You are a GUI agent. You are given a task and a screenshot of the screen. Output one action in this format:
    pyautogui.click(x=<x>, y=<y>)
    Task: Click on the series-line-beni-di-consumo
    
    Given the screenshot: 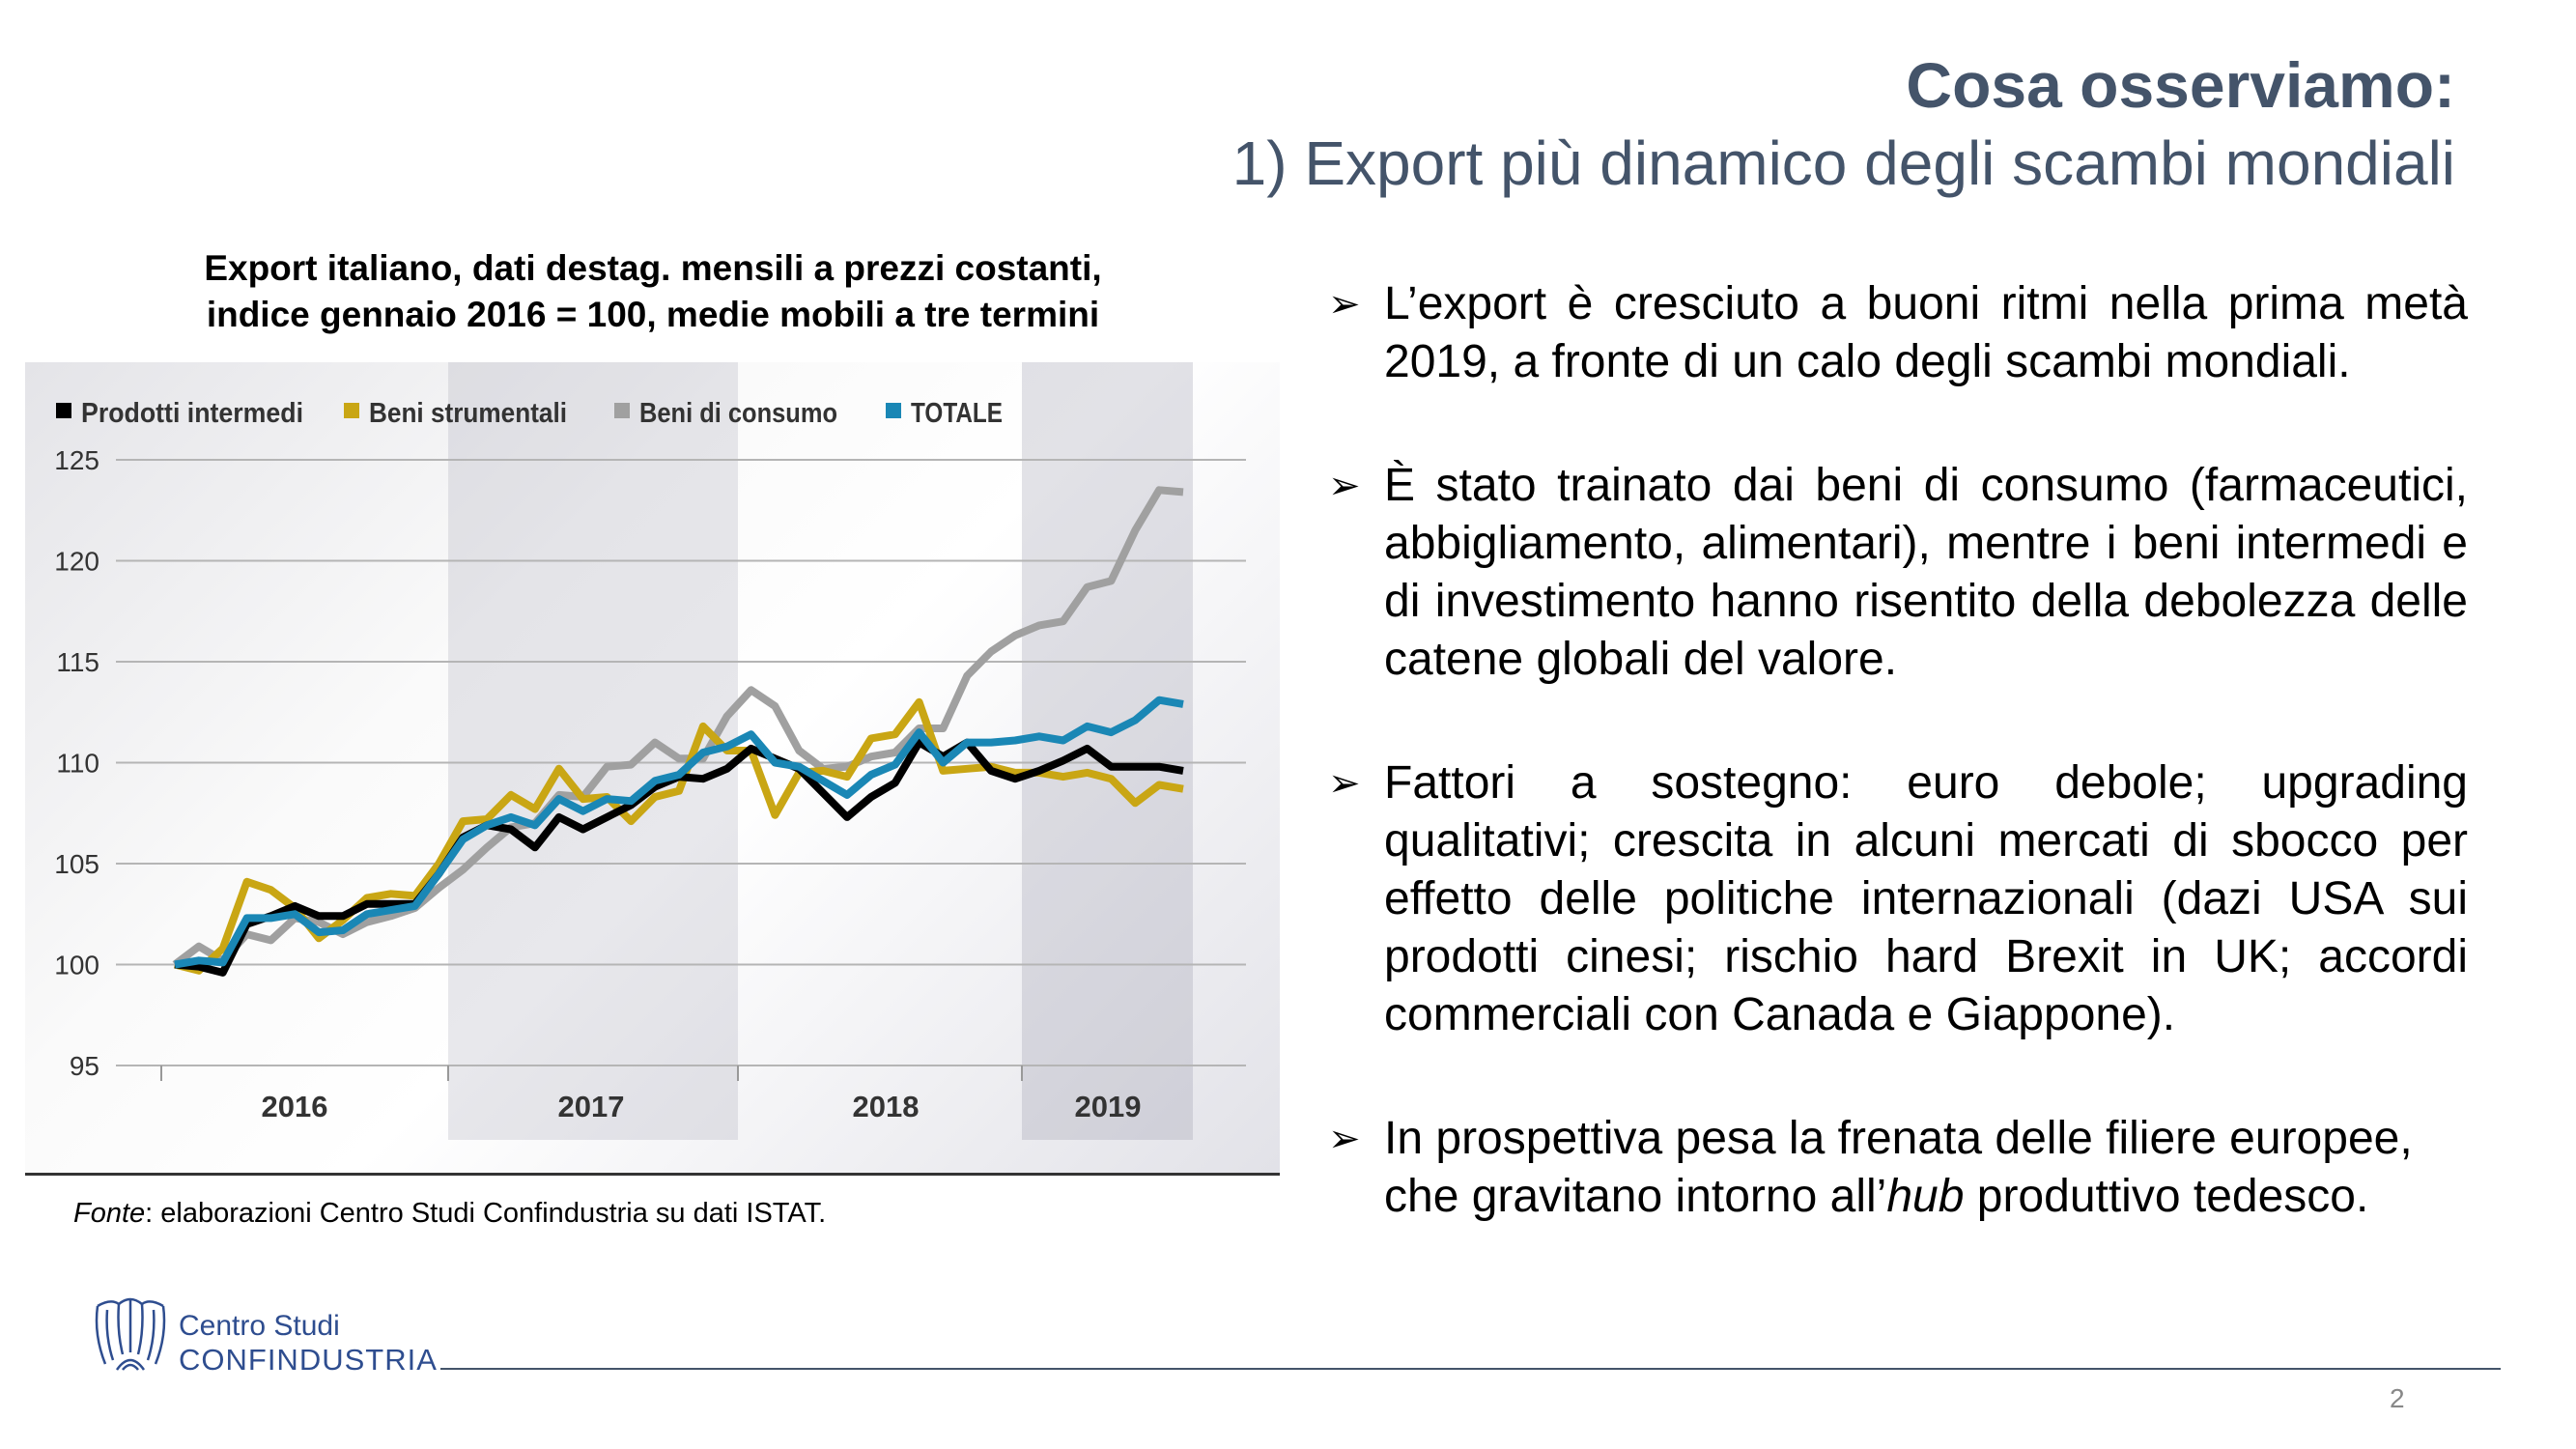 What is the action you would take?
    pyautogui.click(x=678, y=727)
    